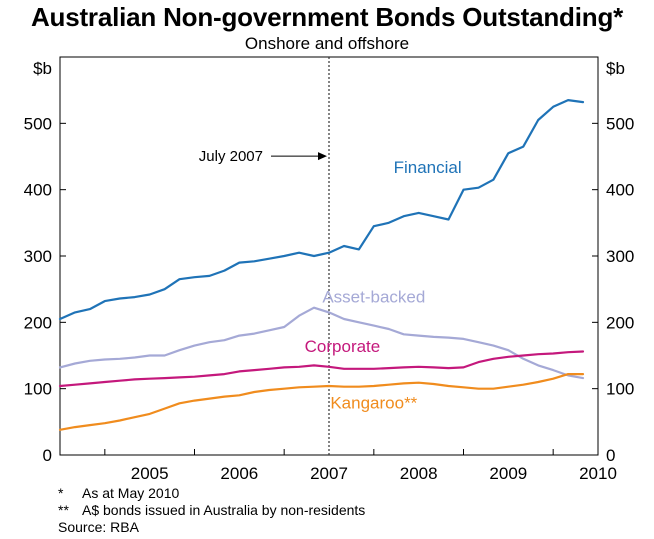 Image resolution: width=654 pixels, height=539 pixels. I want to click on x-tick-label: 2010, so click(598, 473).